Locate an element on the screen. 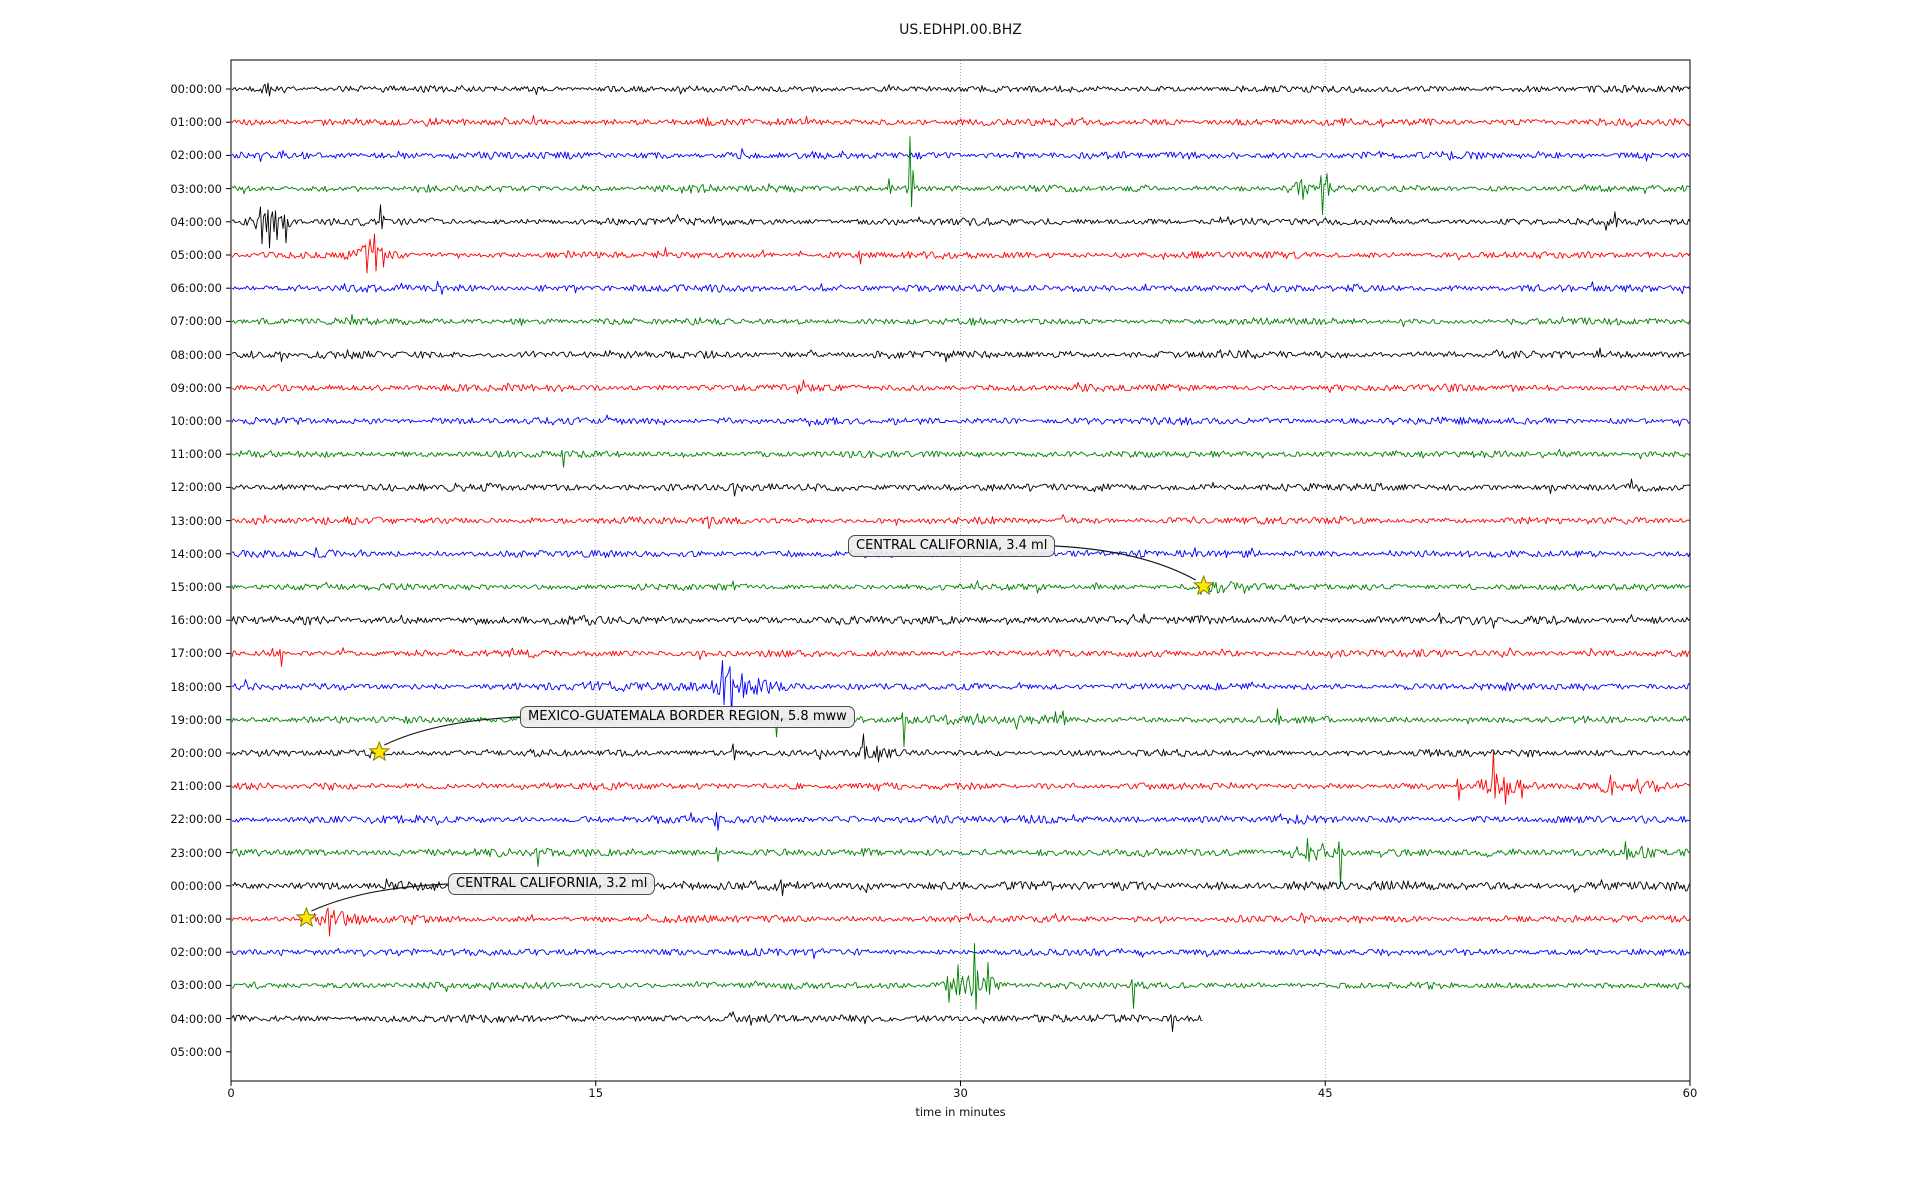 The image size is (1920, 1200). seismic-trace-21:00:00 is located at coordinates (960, 777).